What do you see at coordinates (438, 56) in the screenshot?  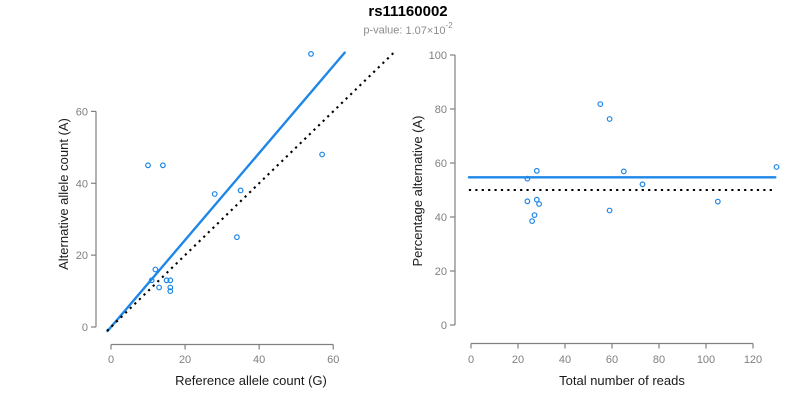 I see `y-tick-label: 100` at bounding box center [438, 56].